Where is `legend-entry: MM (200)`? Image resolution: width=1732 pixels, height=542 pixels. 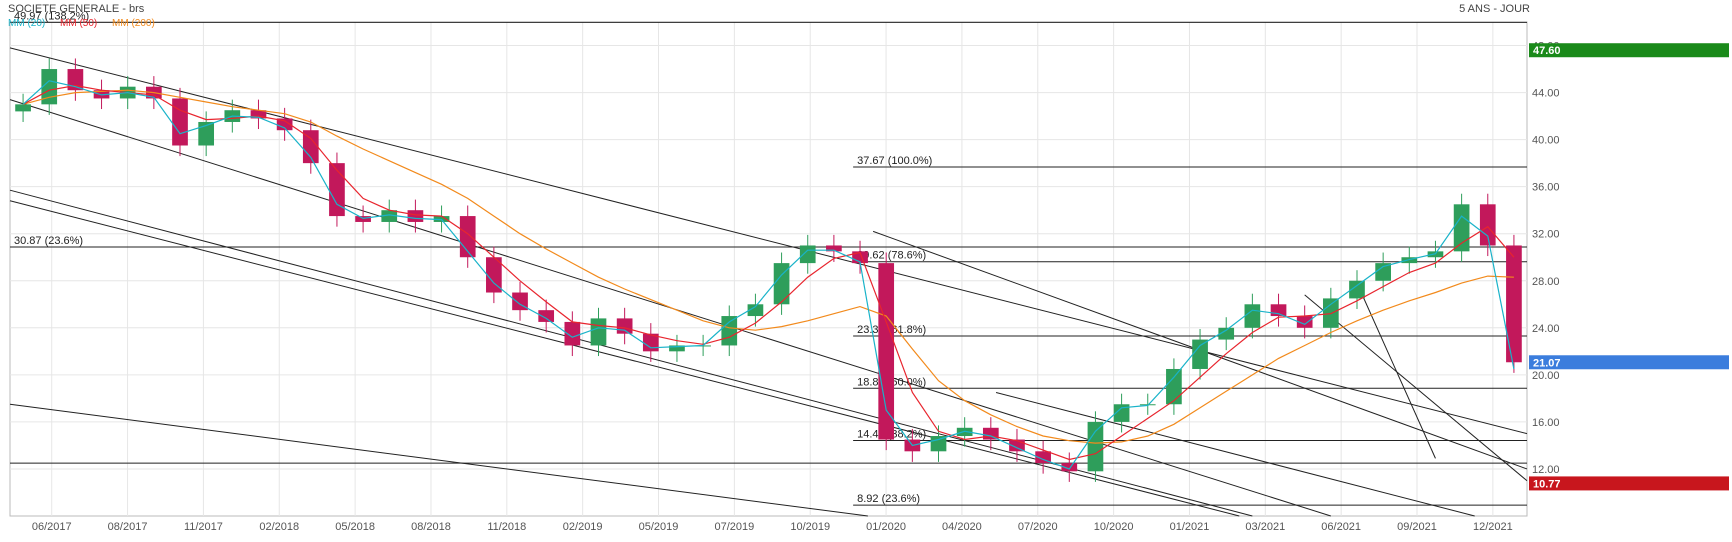 legend-entry: MM (200) is located at coordinates (133, 23).